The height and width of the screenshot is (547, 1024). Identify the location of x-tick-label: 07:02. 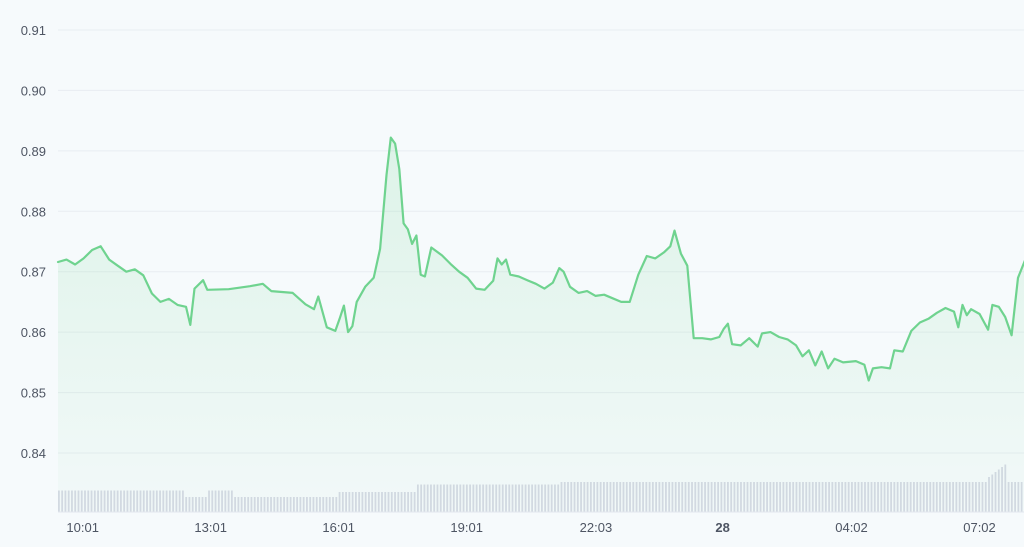
(979, 527).